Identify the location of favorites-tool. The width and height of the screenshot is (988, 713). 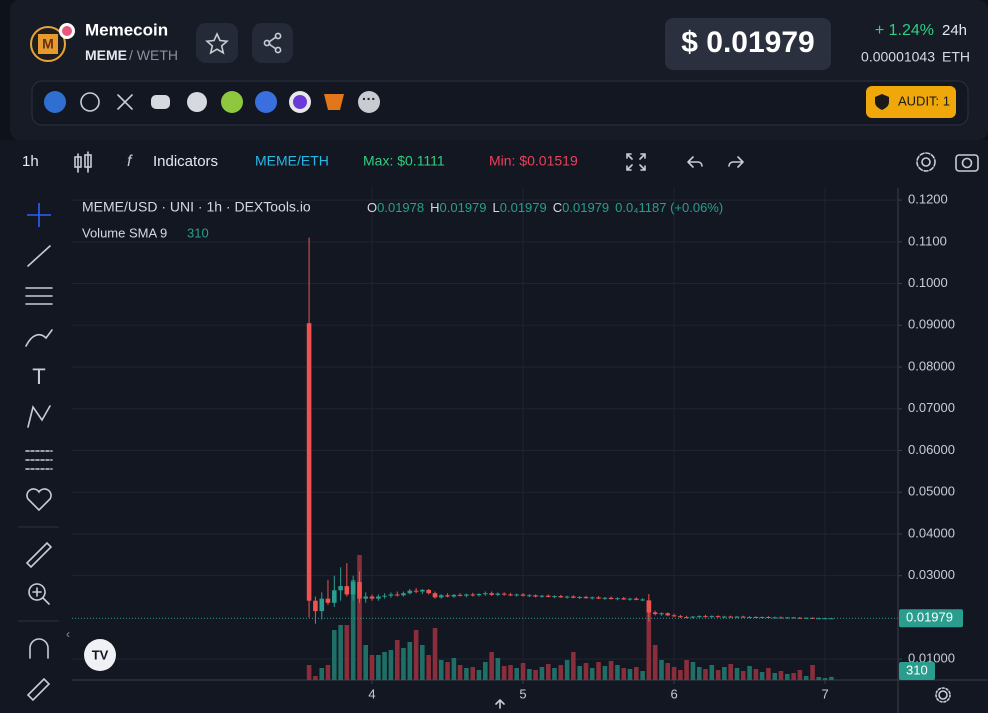
(39, 500).